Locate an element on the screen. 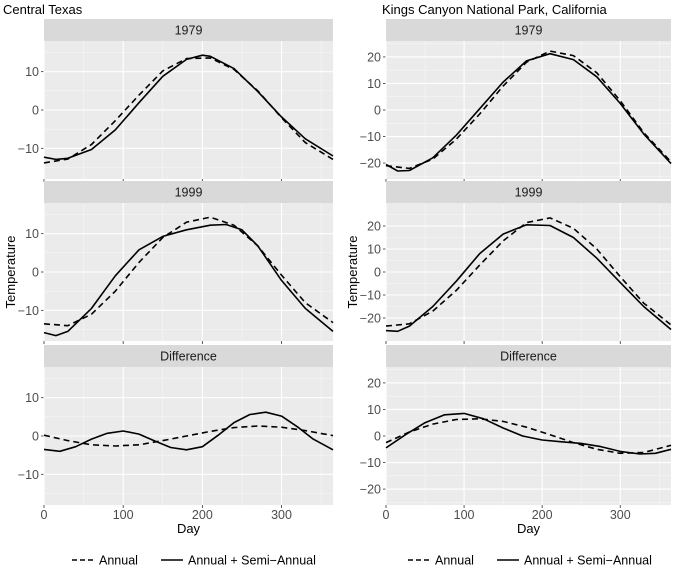  panel-1999: 1999 −20 −10 0 10 20 is located at coordinates (516, 262).